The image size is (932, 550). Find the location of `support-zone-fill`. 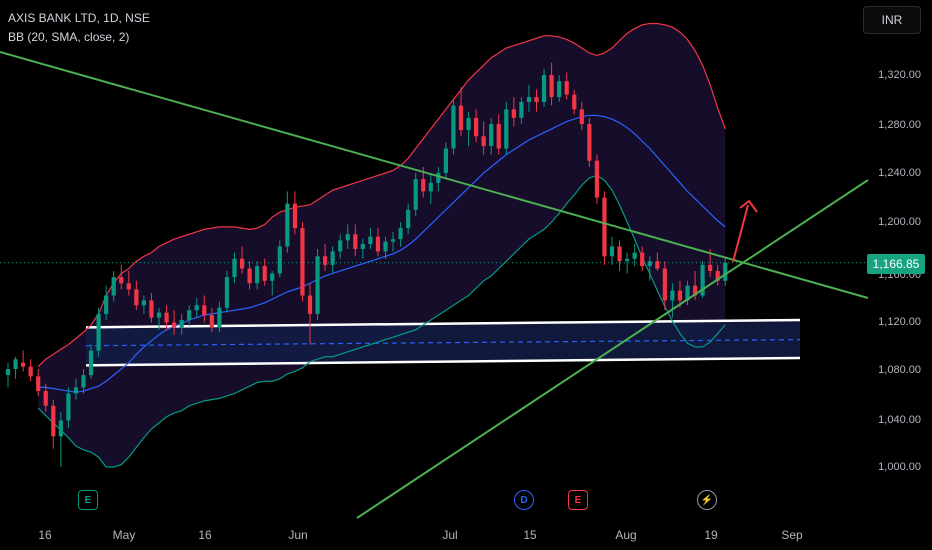

support-zone-fill is located at coordinates (443, 343).